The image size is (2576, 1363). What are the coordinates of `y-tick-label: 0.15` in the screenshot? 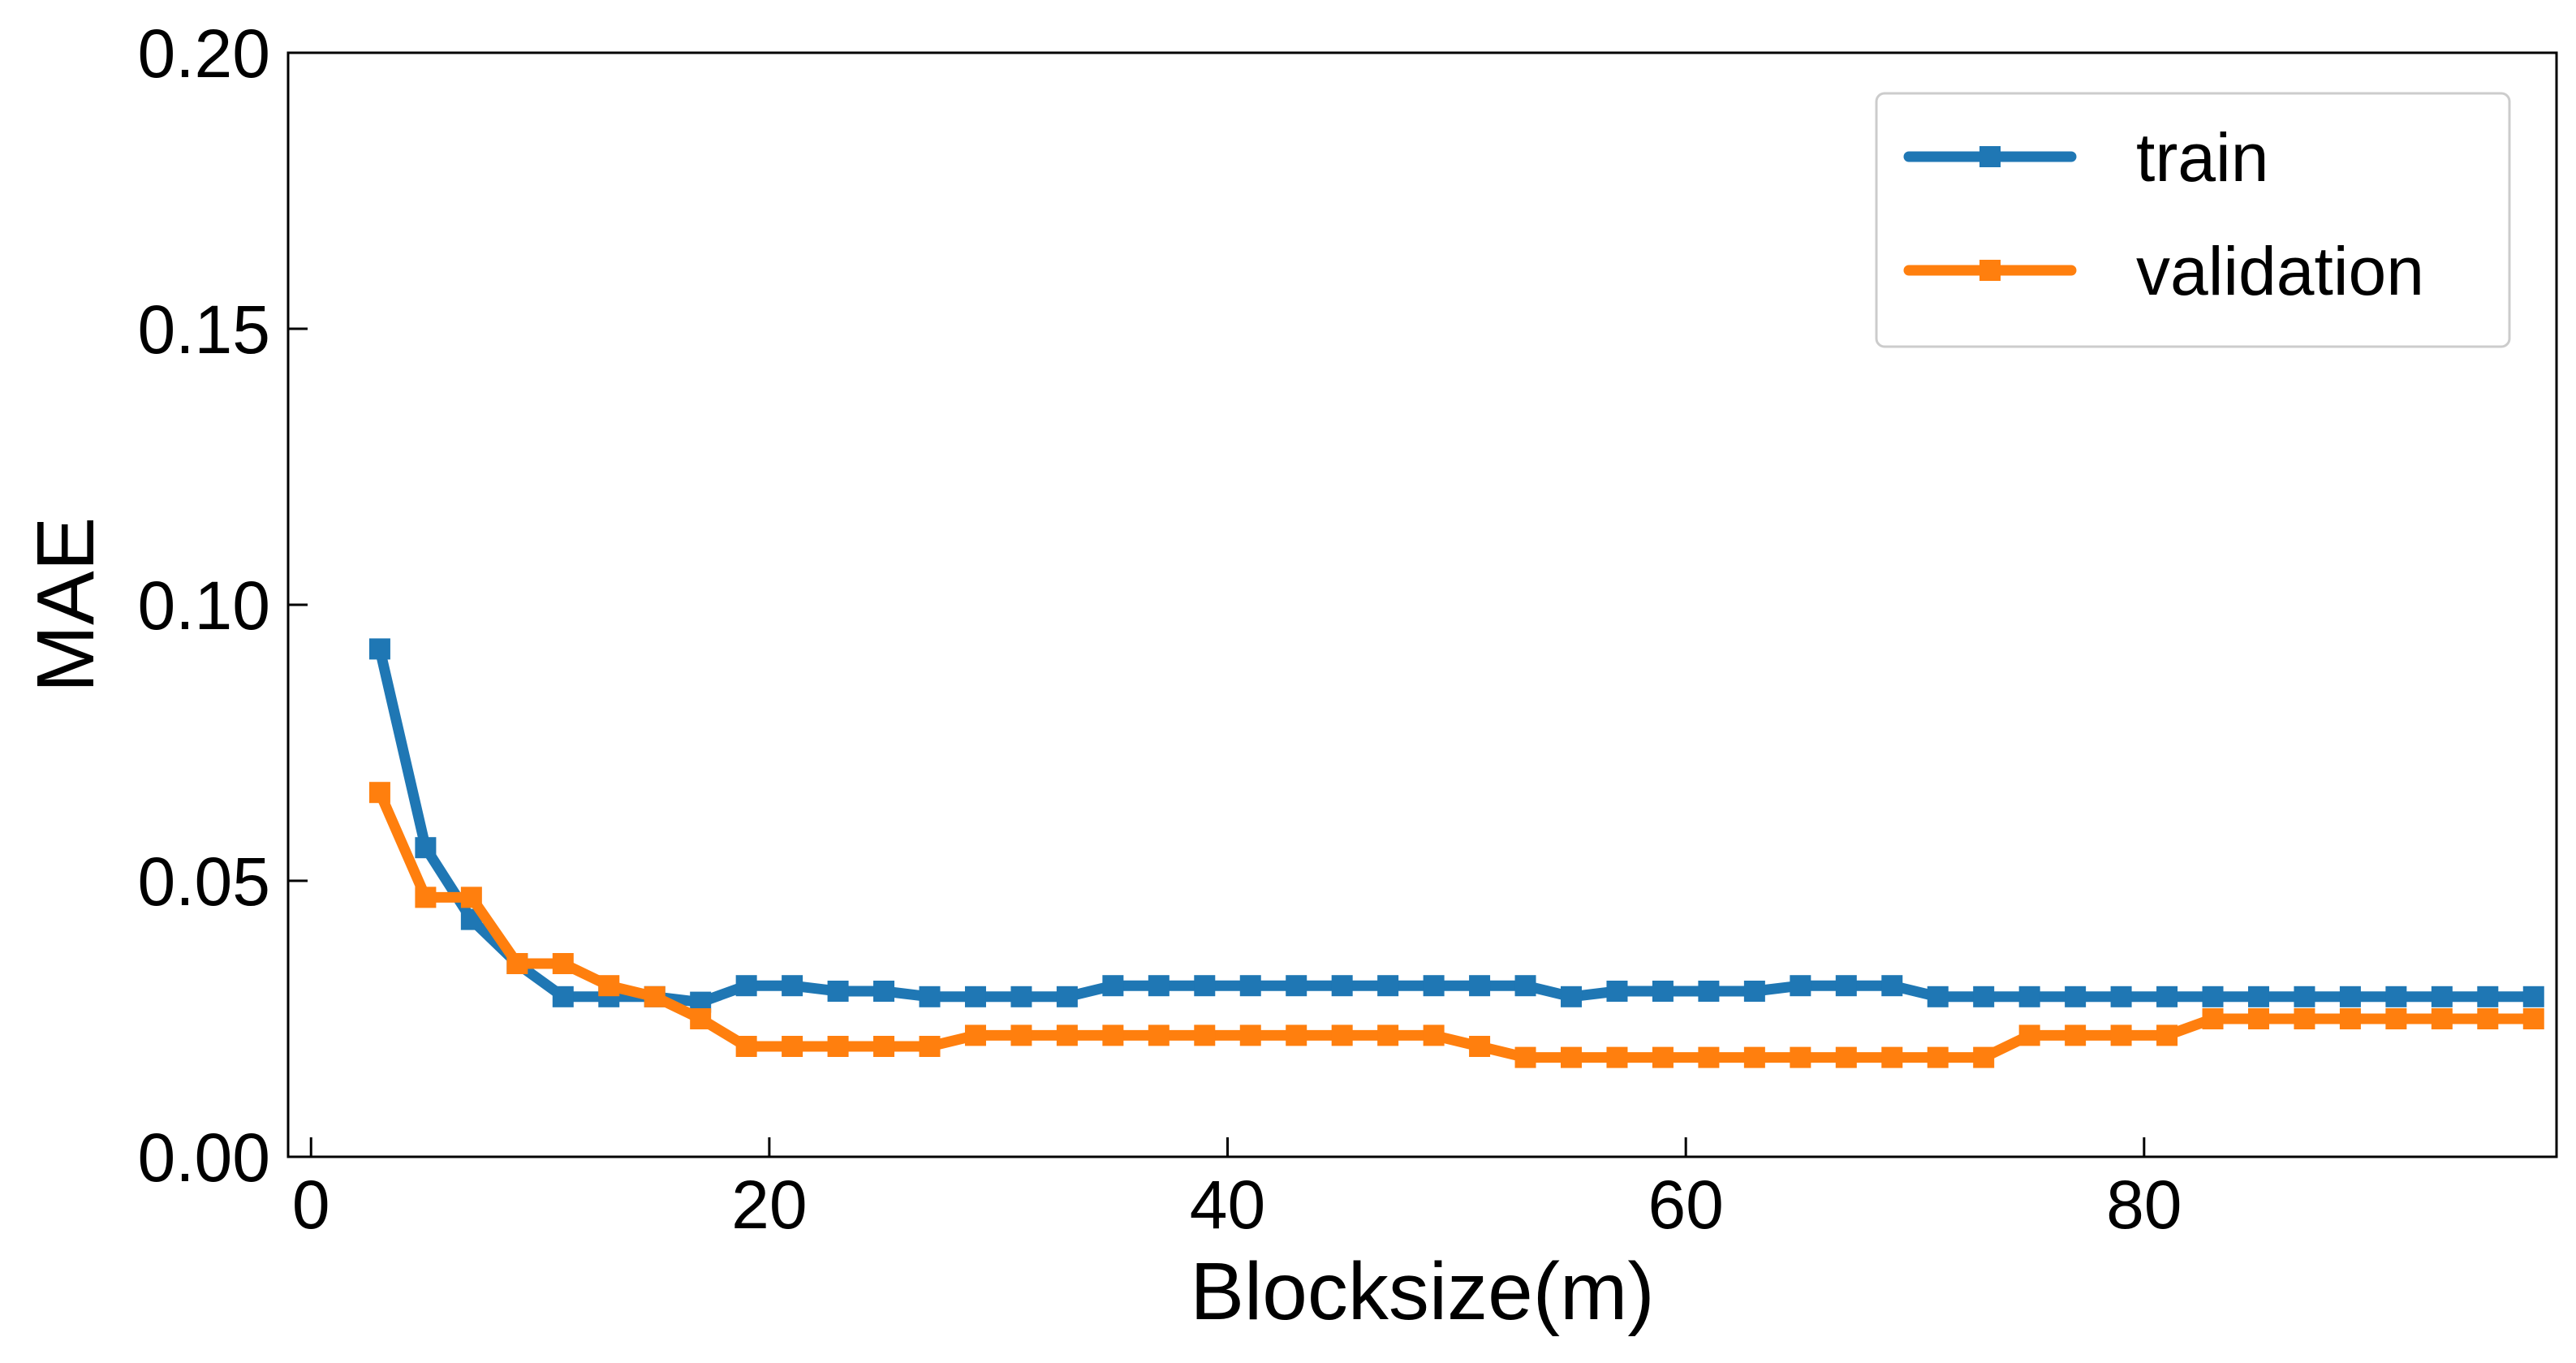 It's located at (205, 329).